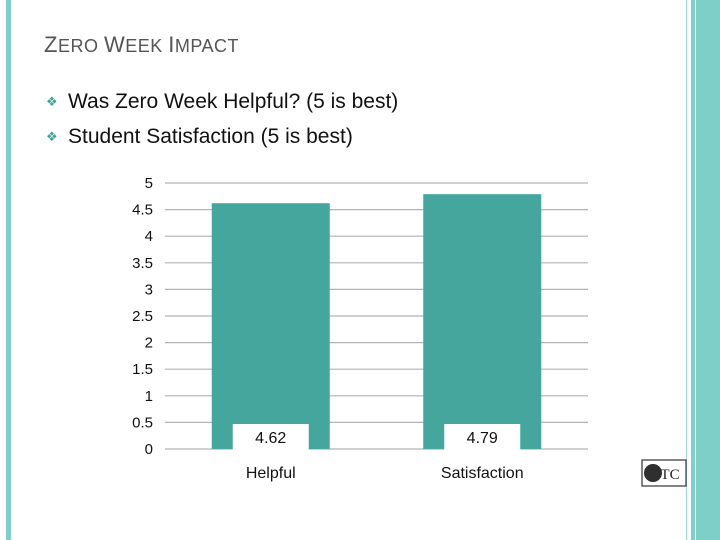  Describe the element at coordinates (271, 473) in the screenshot. I see `x-category-label: Helpful` at that location.